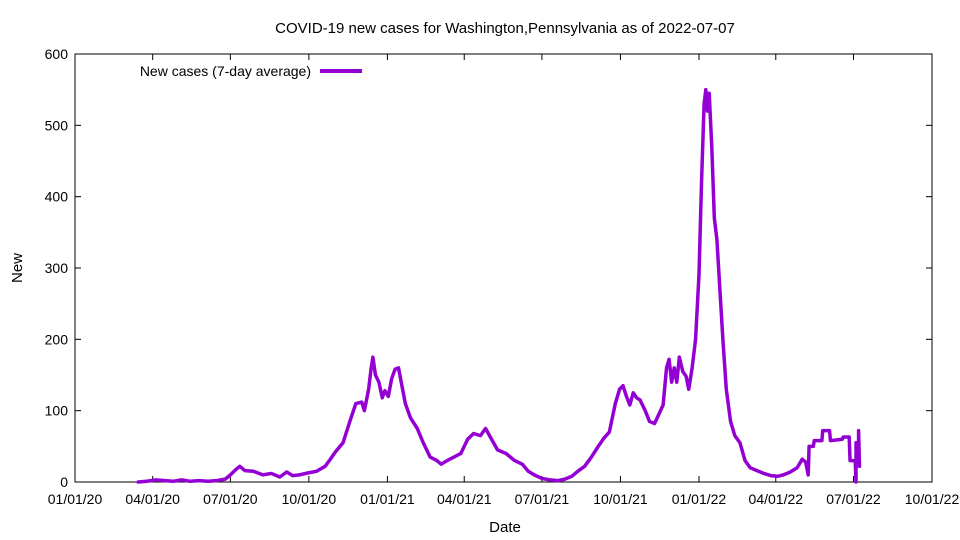 The image size is (960, 540). What do you see at coordinates (505, 527) in the screenshot?
I see `x-axis-label: Date` at bounding box center [505, 527].